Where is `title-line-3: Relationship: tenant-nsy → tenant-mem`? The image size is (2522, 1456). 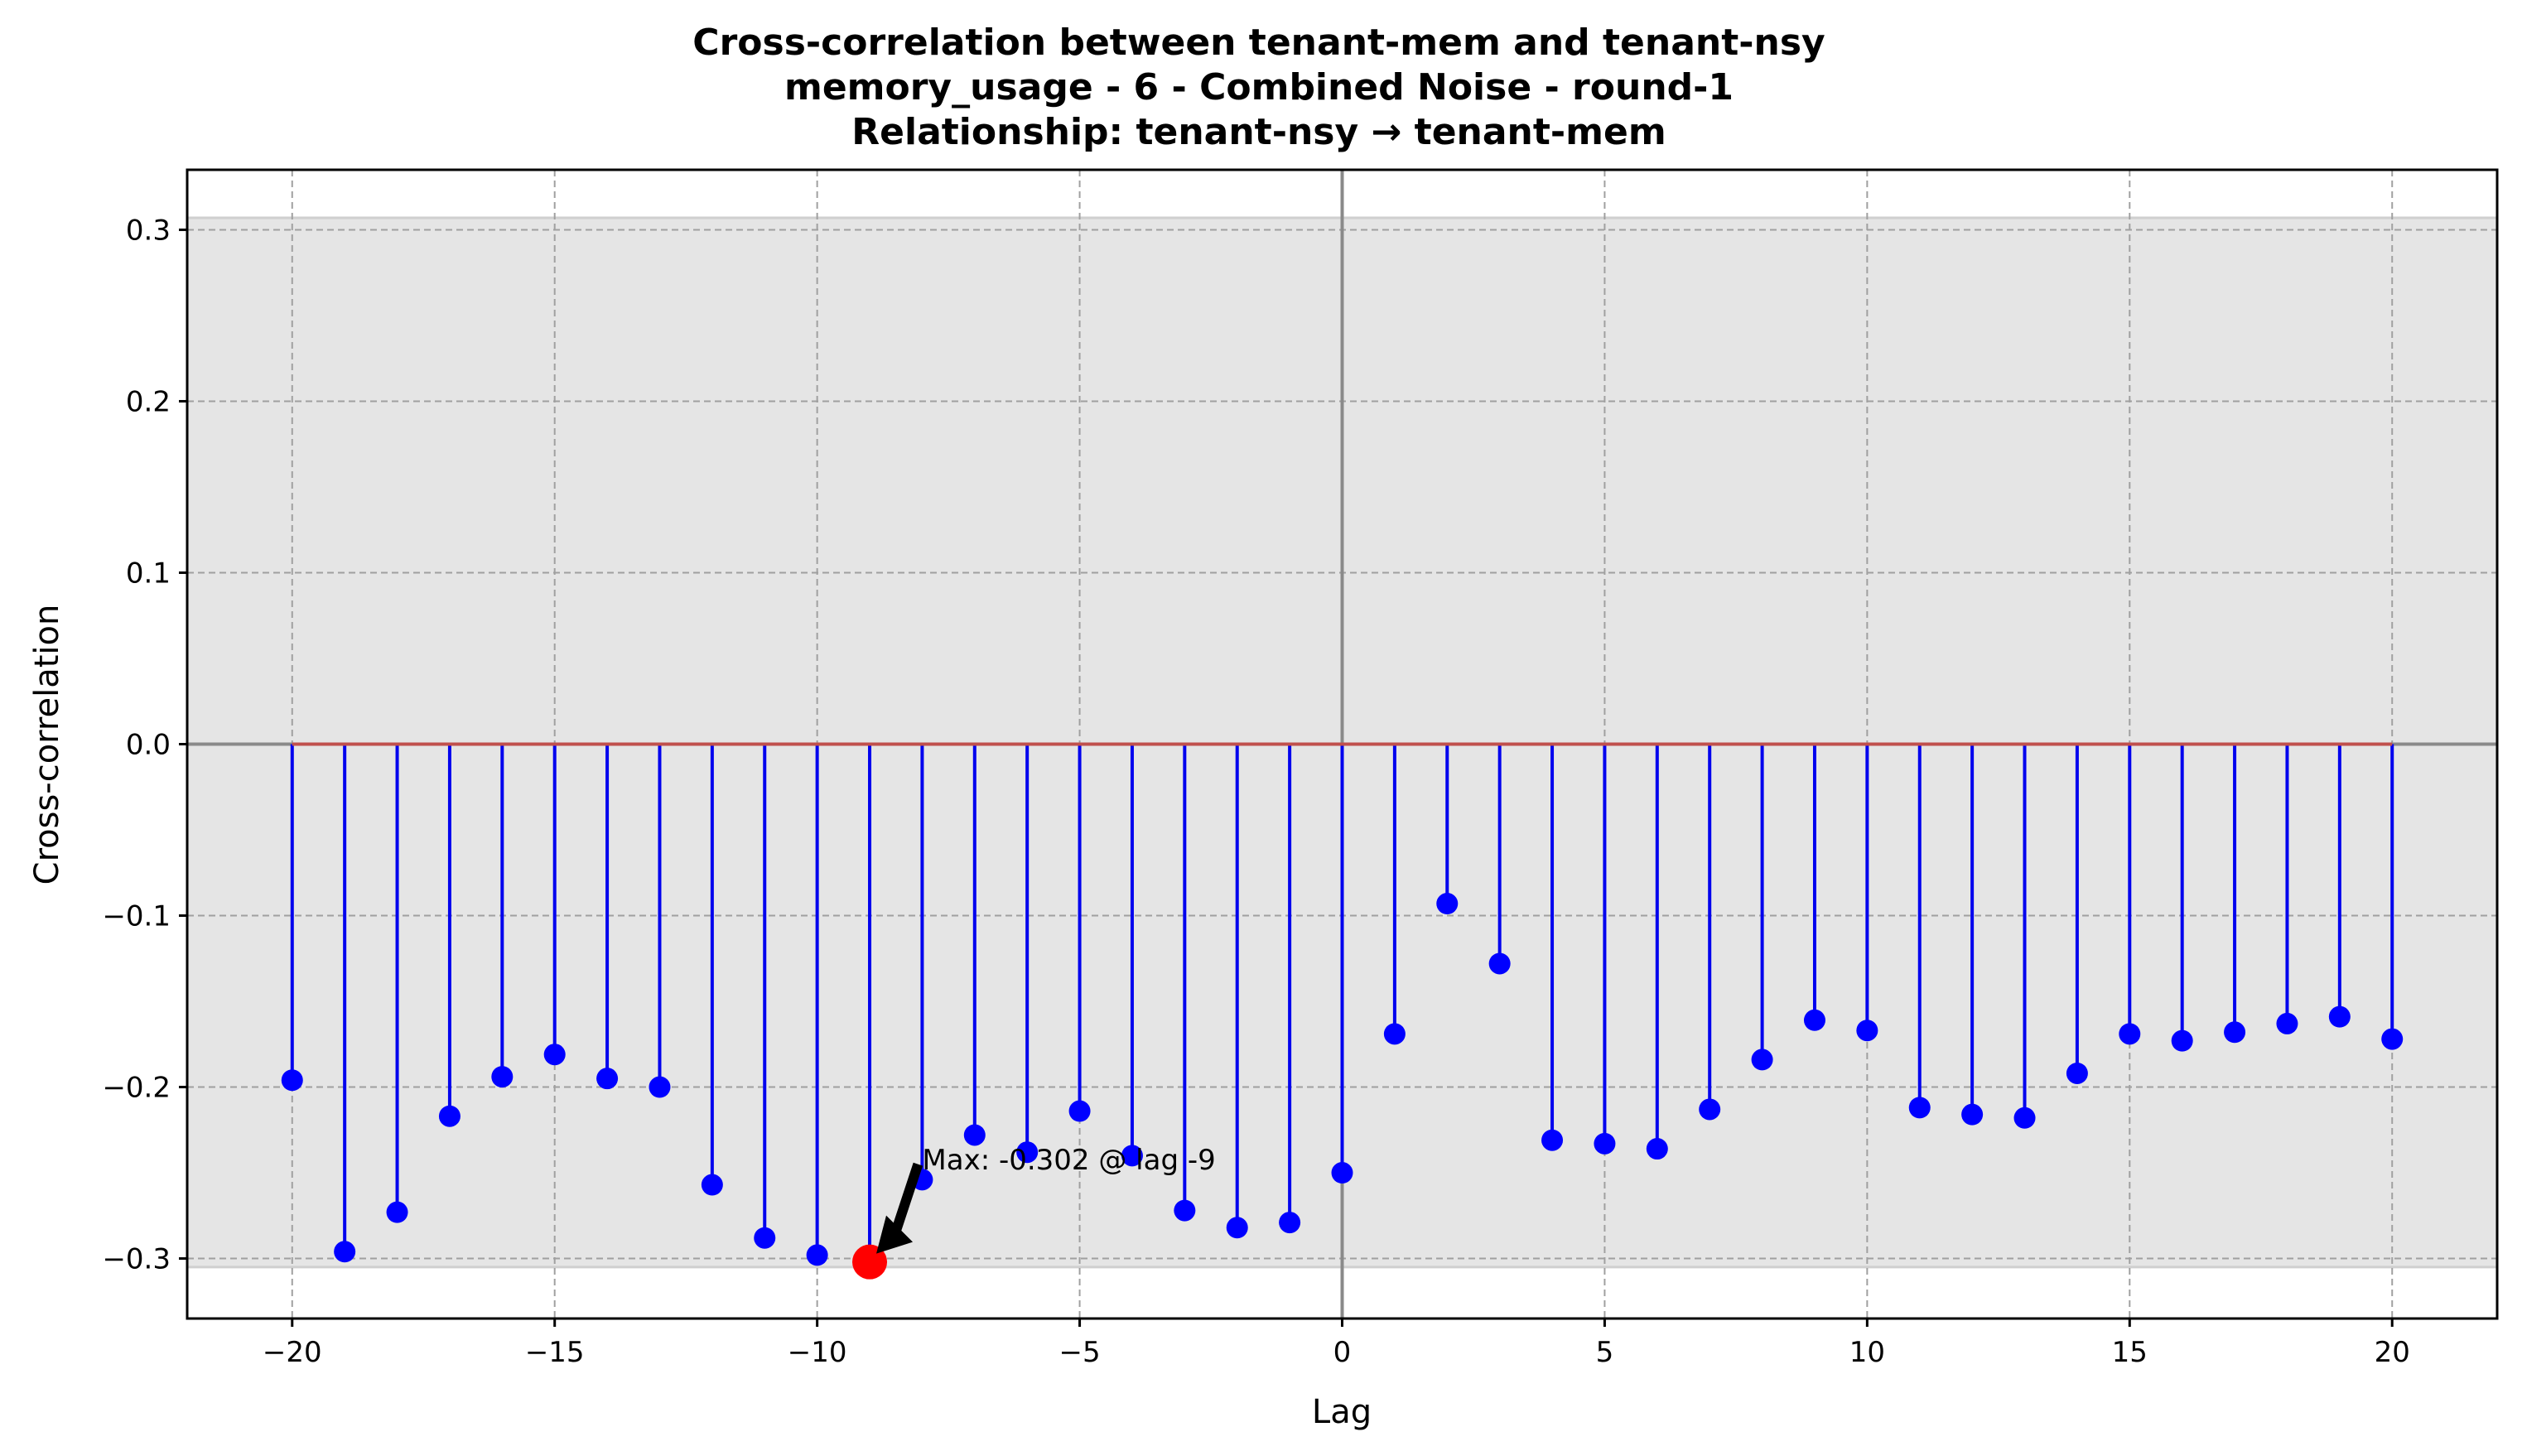
title-line-3: Relationship: tenant-nsy → tenant-mem is located at coordinates (1258, 132).